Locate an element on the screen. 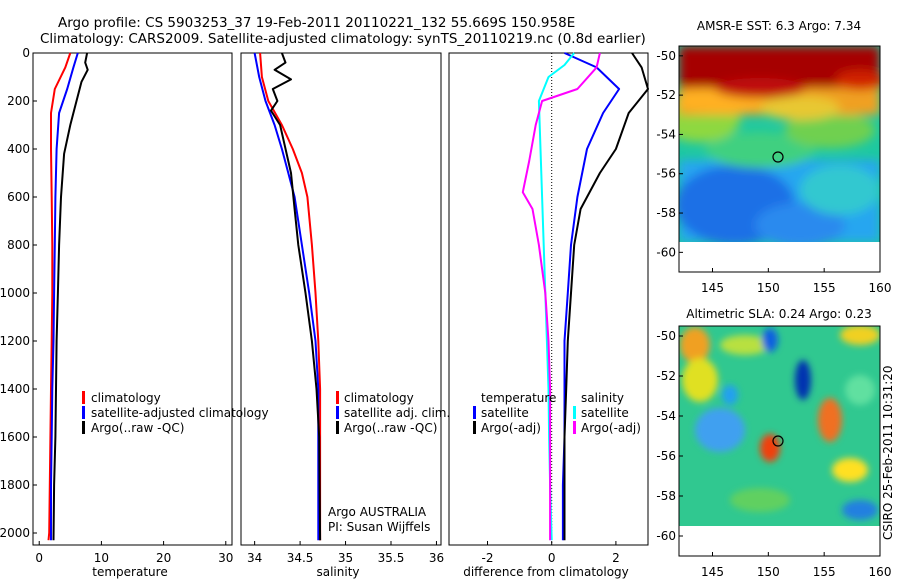  sla-map-title: Altimetric SLA: 0.24 Argo: 0.23 is located at coordinates (778, 314).